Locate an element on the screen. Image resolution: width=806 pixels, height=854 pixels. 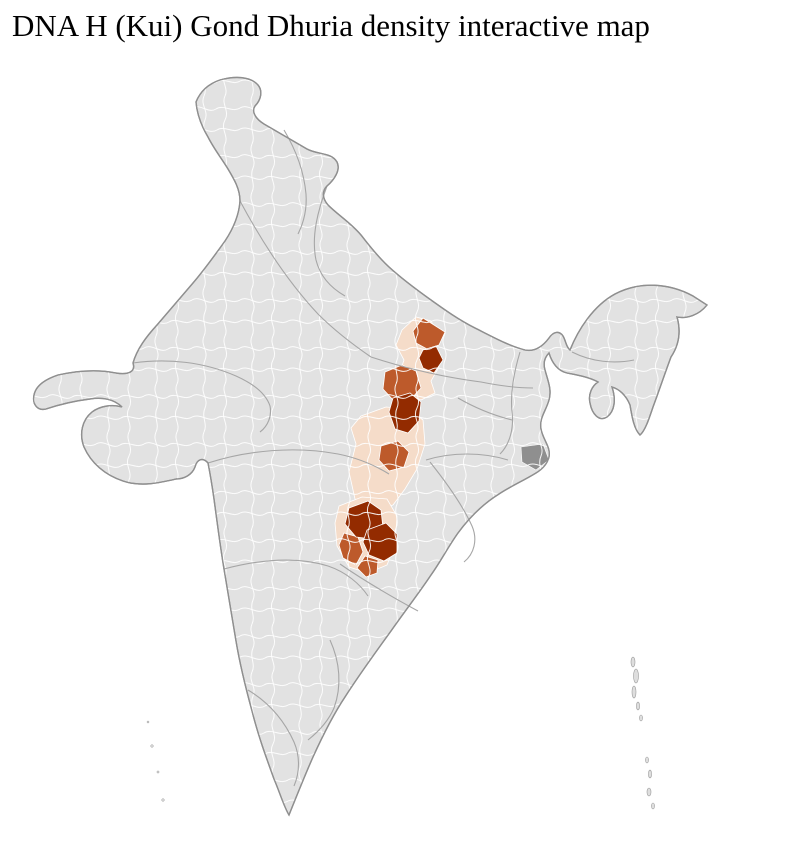
andaman-nicobar-islands is located at coordinates (642, 733).